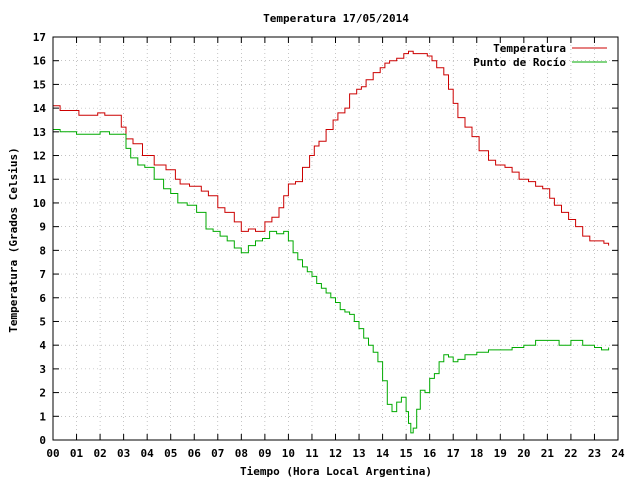 Image resolution: width=640 pixels, height=480 pixels. I want to click on x-tick-label: 23, so click(594, 453).